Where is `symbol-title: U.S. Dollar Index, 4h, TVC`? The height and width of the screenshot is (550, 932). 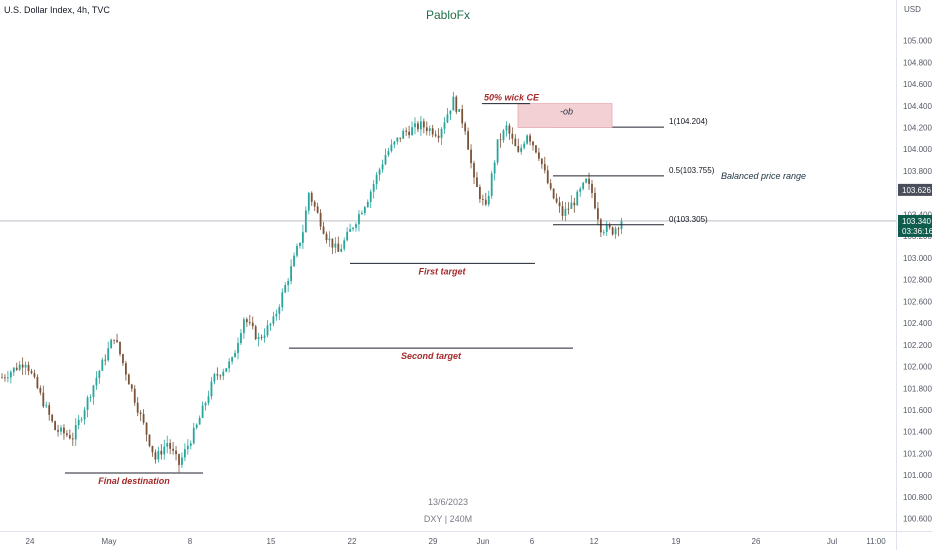
symbol-title: U.S. Dollar Index, 4h, TVC is located at coordinates (57, 10).